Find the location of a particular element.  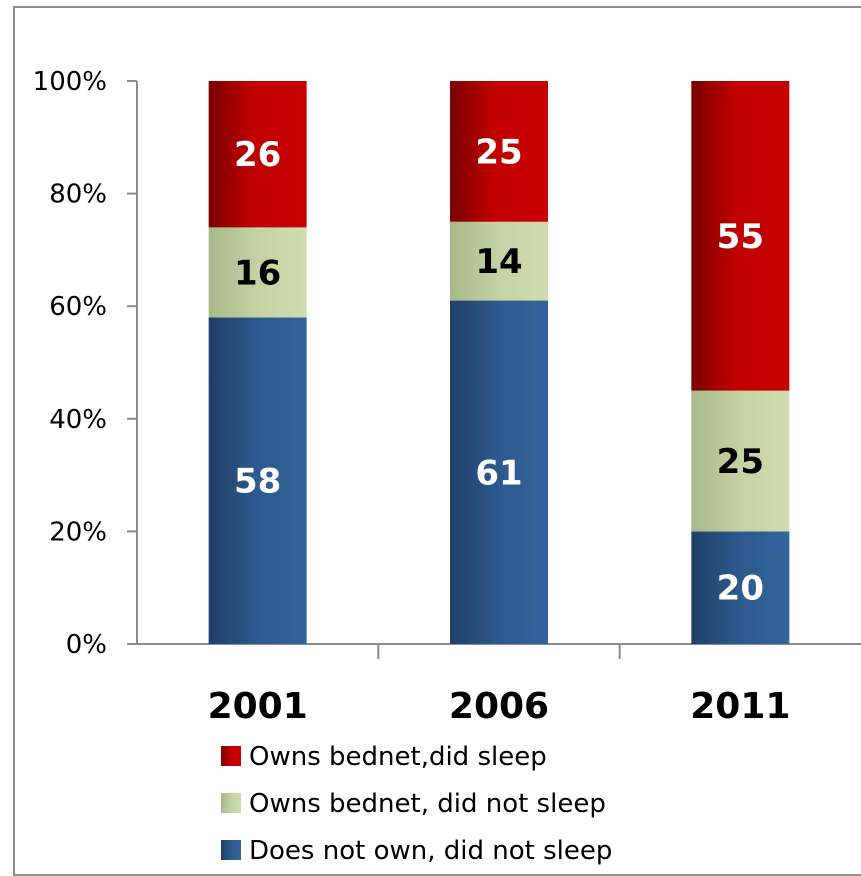

x-category-label: 2001 is located at coordinates (258, 706).